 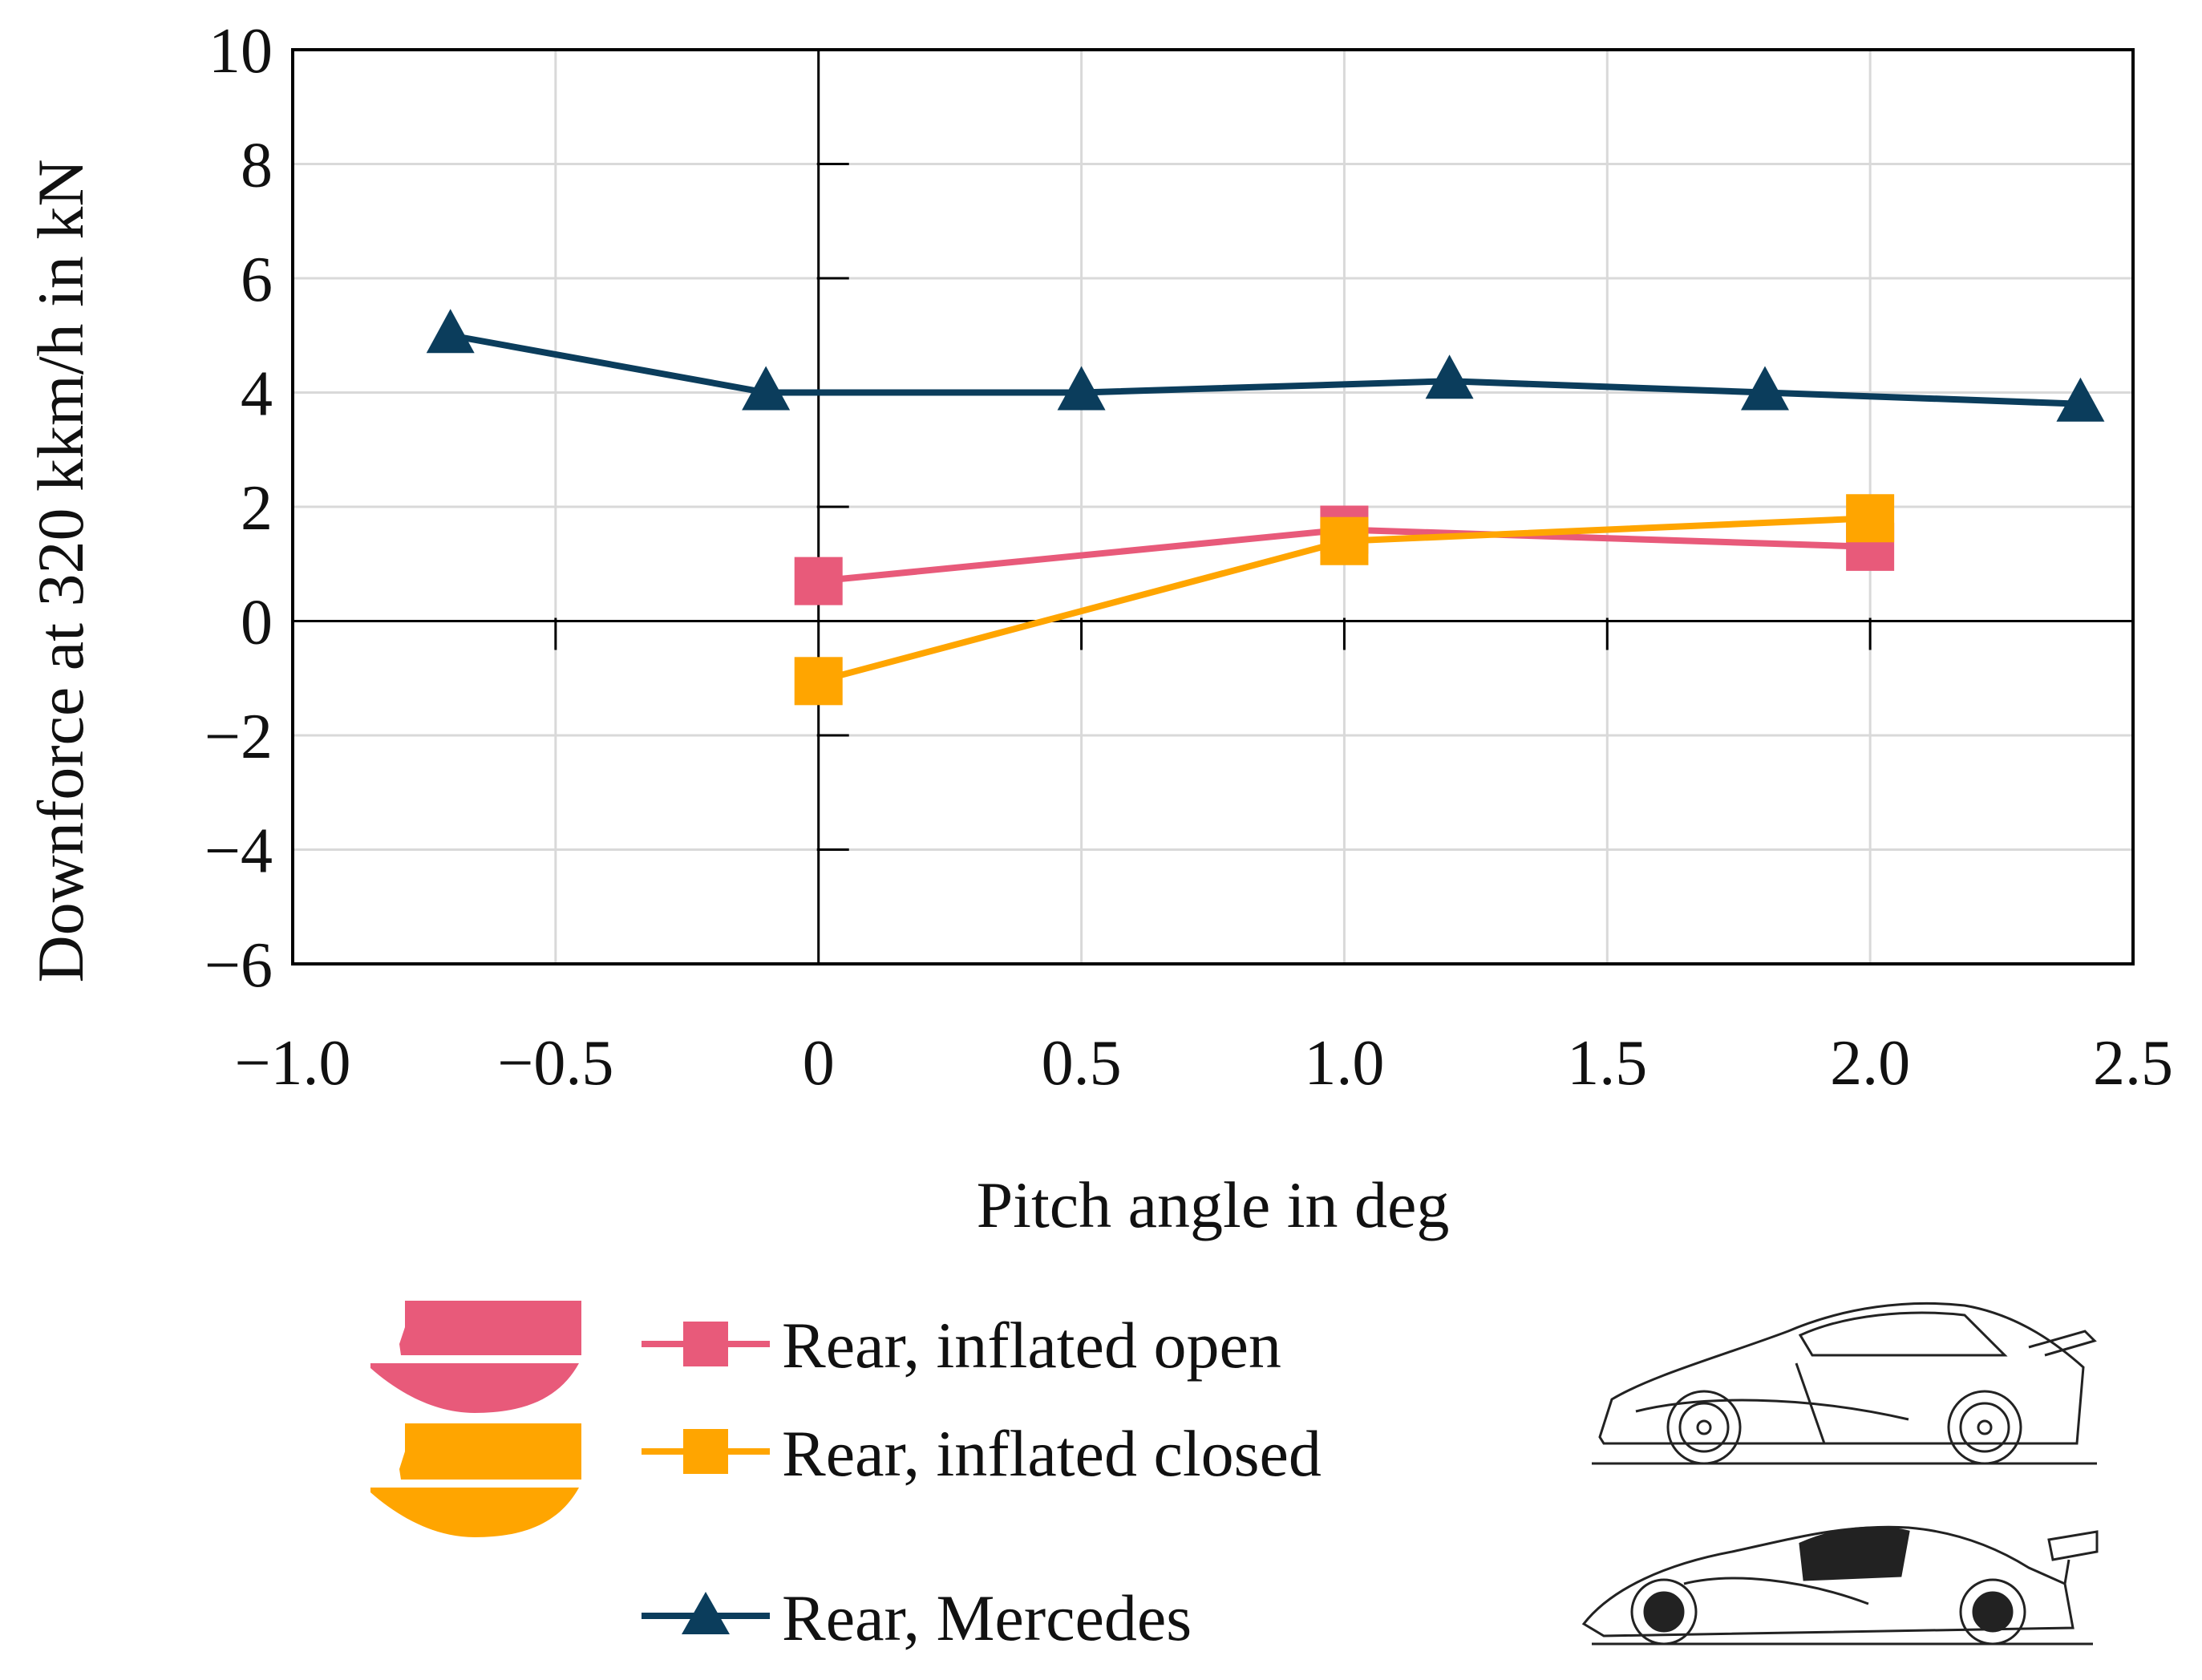 I want to click on x-tick-label: 0, so click(x=819, y=1063).